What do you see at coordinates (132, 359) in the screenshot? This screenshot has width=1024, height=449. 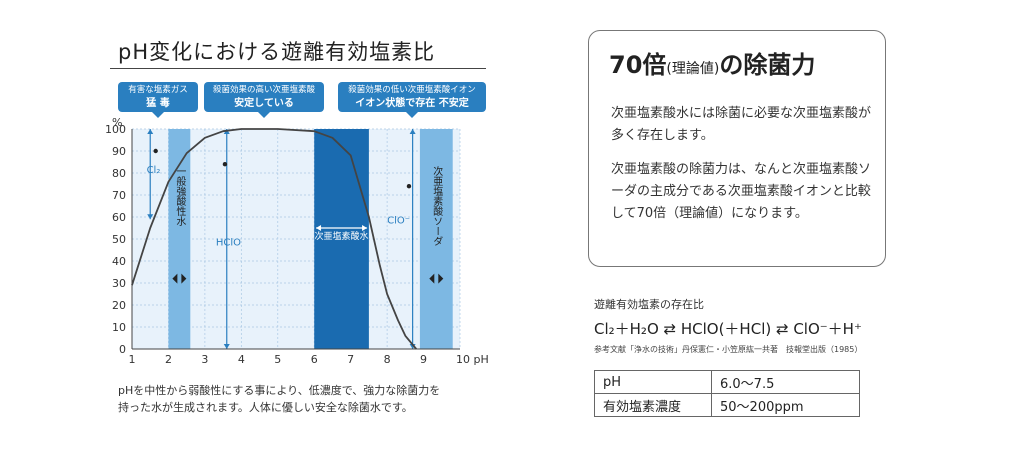 I see `x-tick-label: 1` at bounding box center [132, 359].